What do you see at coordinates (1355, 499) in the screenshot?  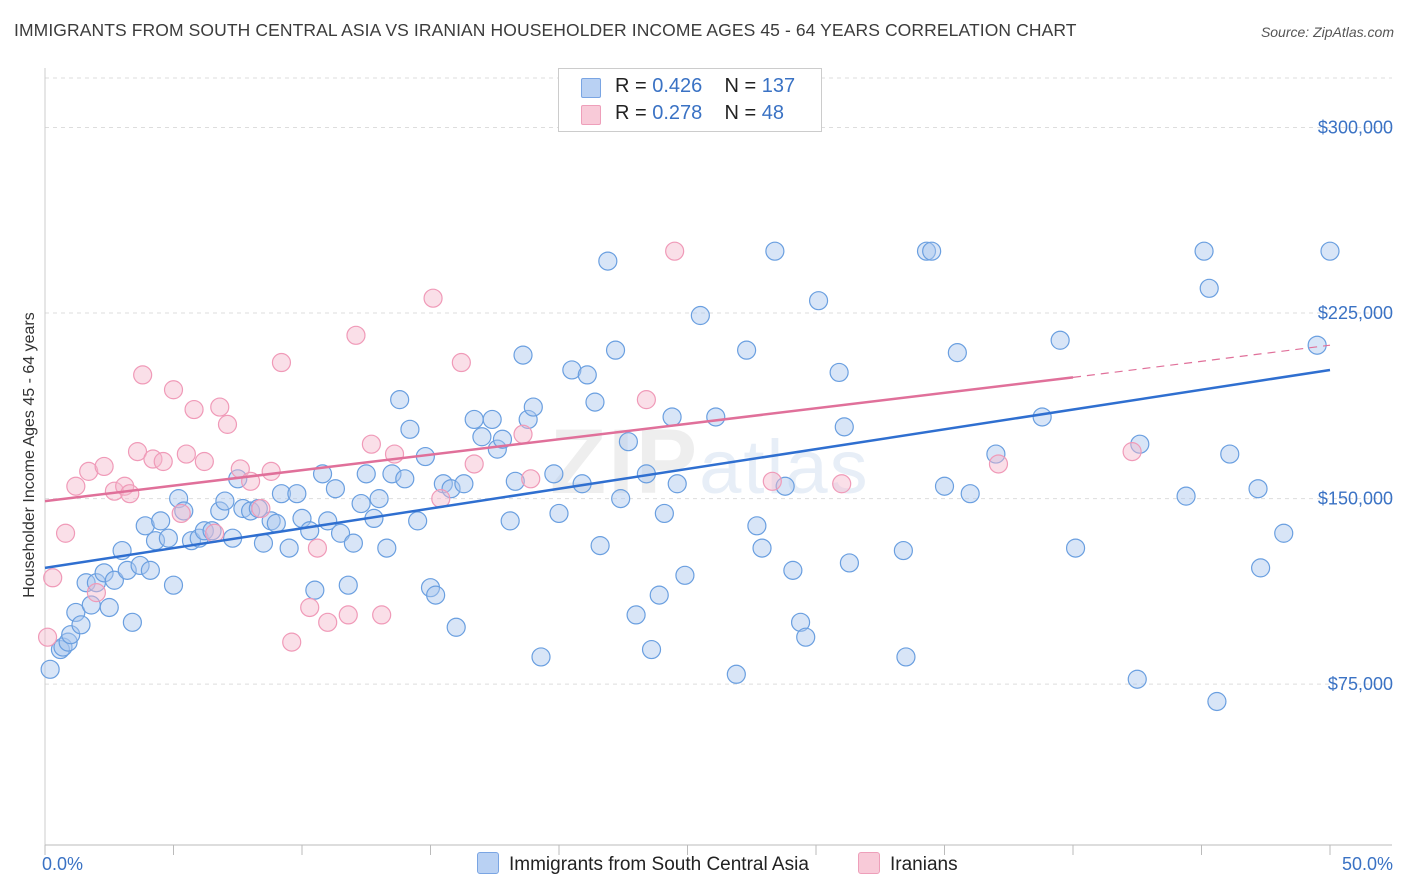 I see `y-tick-label: $150,000` at bounding box center [1355, 499].